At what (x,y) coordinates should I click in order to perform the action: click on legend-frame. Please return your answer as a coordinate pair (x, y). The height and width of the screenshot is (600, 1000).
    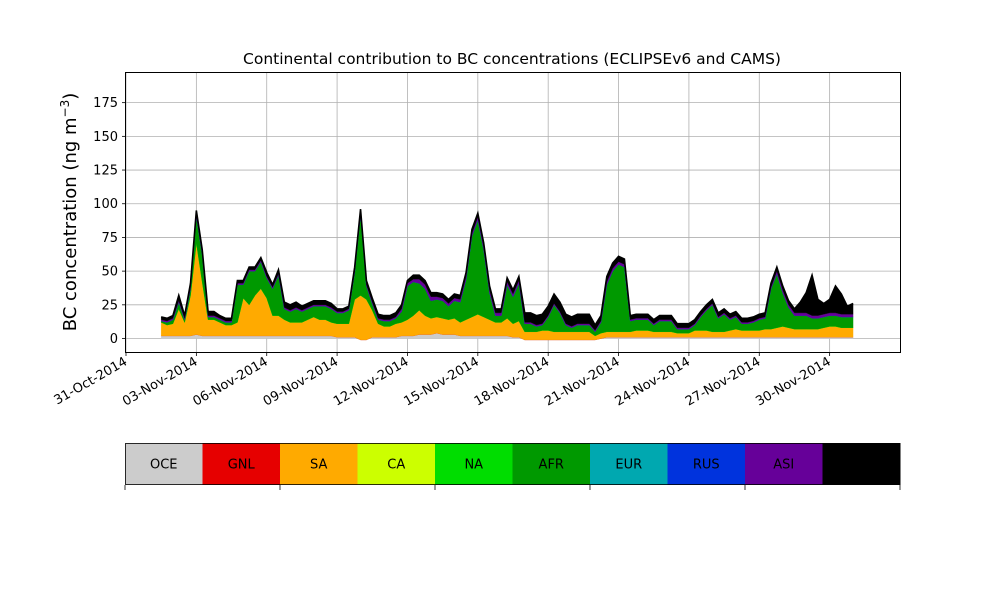
    Looking at the image, I should click on (512, 464).